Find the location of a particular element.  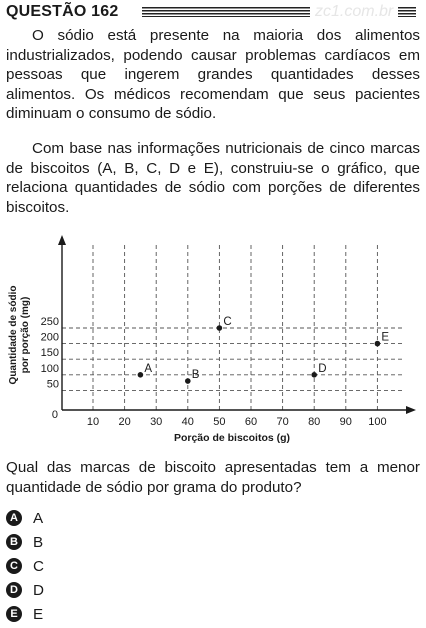

x-tick-label-60: 60 is located at coordinates (251, 422).